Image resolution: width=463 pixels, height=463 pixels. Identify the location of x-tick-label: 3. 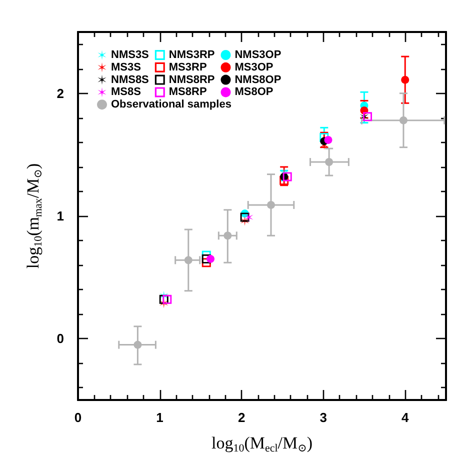
(323, 417).